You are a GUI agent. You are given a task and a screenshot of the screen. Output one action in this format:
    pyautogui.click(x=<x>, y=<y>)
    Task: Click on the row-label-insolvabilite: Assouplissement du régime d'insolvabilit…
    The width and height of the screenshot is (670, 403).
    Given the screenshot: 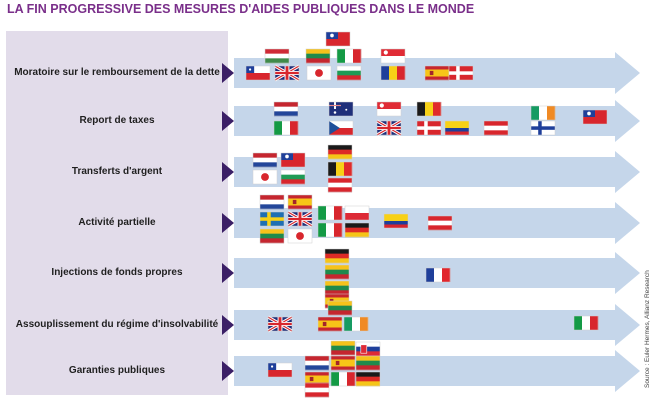 What is the action you would take?
    pyautogui.click(x=117, y=324)
    